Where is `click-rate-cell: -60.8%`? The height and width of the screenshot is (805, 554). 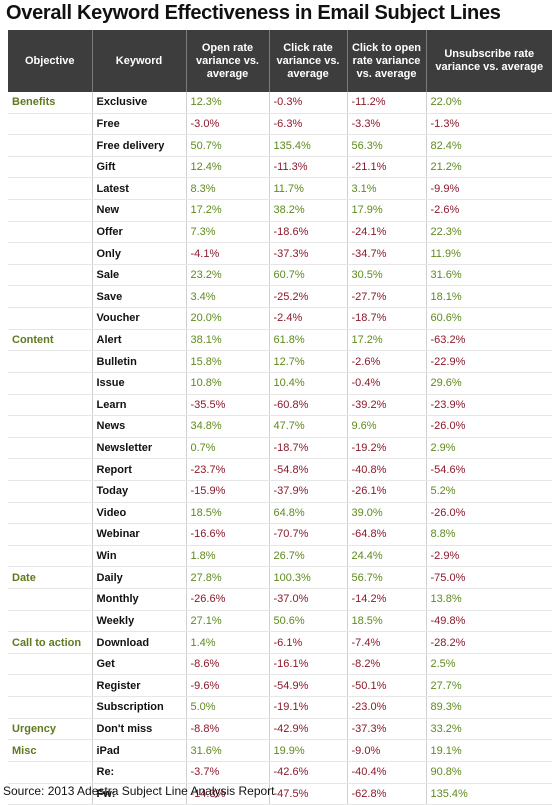
click-rate-cell: -60.8% is located at coordinates (307, 405).